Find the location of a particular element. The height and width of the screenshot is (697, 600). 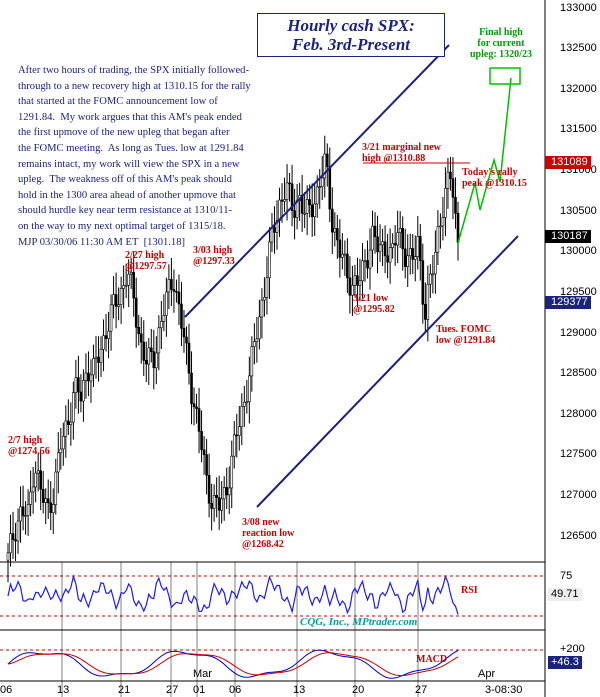

annotation-mar8-low: 3/08 new reaction low @1268.42 is located at coordinates (268, 533).